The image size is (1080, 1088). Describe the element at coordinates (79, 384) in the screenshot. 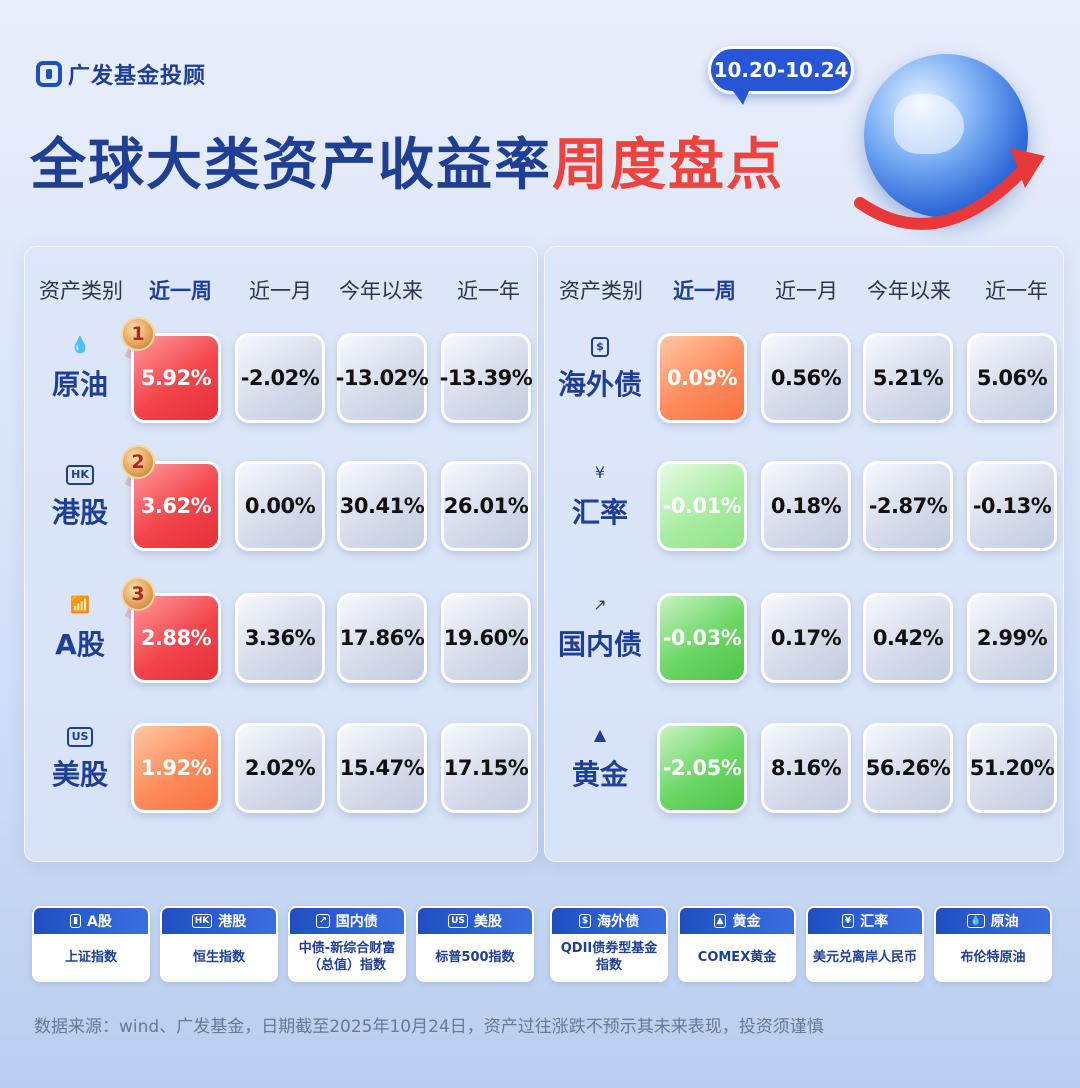

I see `asset-name: 原油` at that location.